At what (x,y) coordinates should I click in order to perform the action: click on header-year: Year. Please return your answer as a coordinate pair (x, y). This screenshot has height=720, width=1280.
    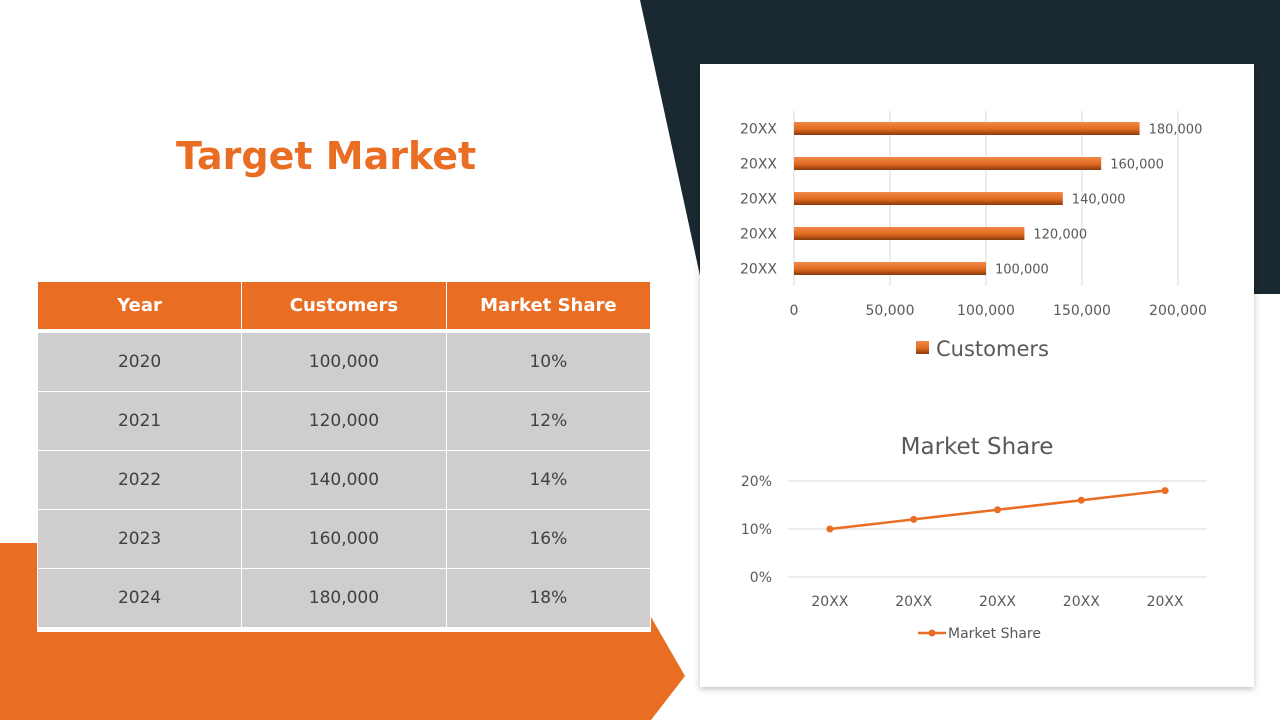
    Looking at the image, I should click on (139, 306).